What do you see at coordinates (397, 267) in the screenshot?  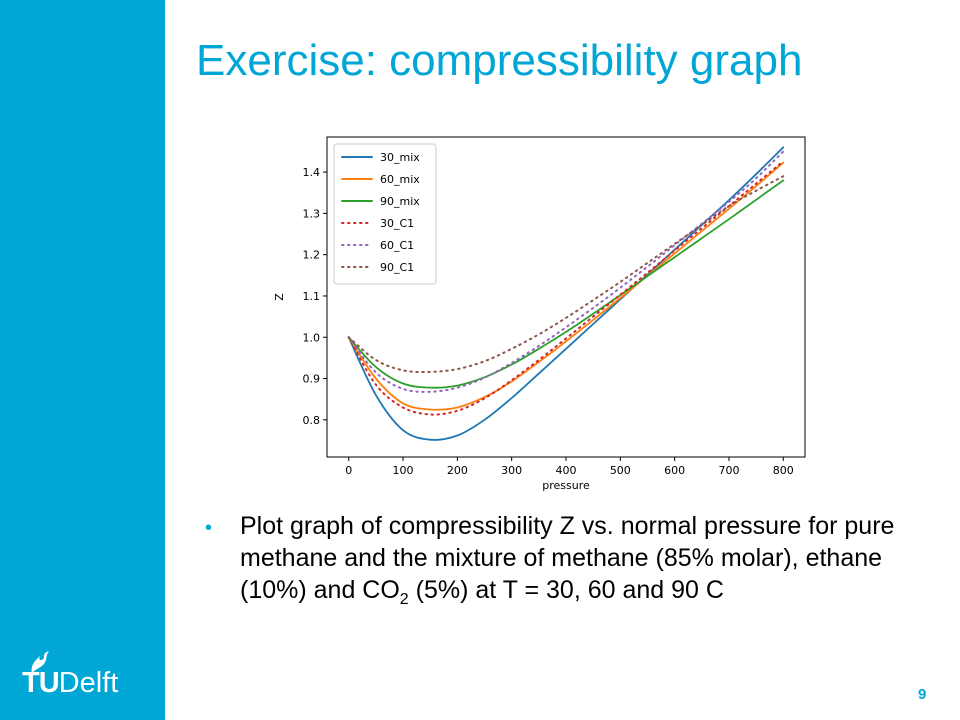 I see `legend-label: 90_C1` at bounding box center [397, 267].